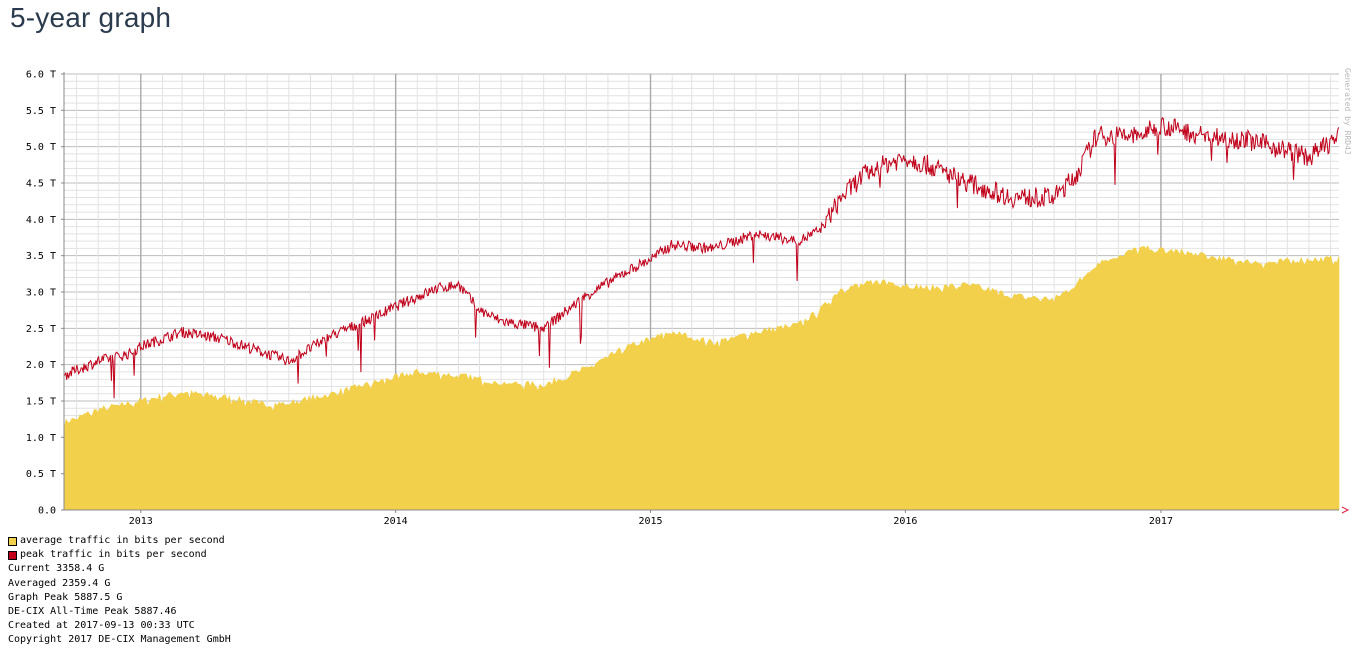  I want to click on y-tick-label: 1.0 T, so click(41, 438).